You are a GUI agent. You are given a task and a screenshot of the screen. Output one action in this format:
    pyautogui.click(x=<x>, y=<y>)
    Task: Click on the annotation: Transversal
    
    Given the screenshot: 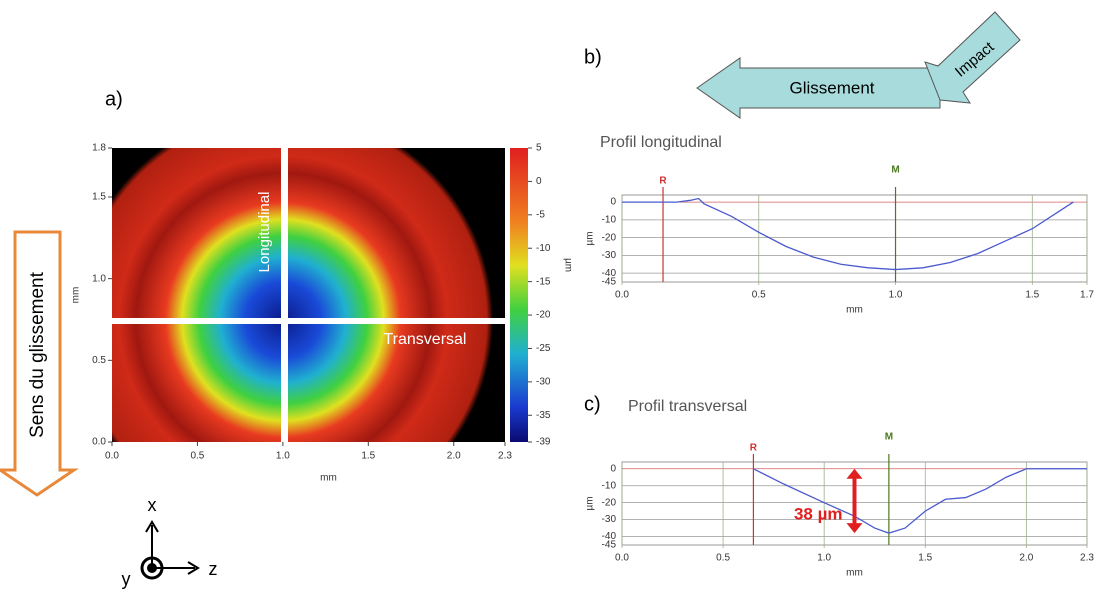 What is the action you would take?
    pyautogui.click(x=425, y=339)
    